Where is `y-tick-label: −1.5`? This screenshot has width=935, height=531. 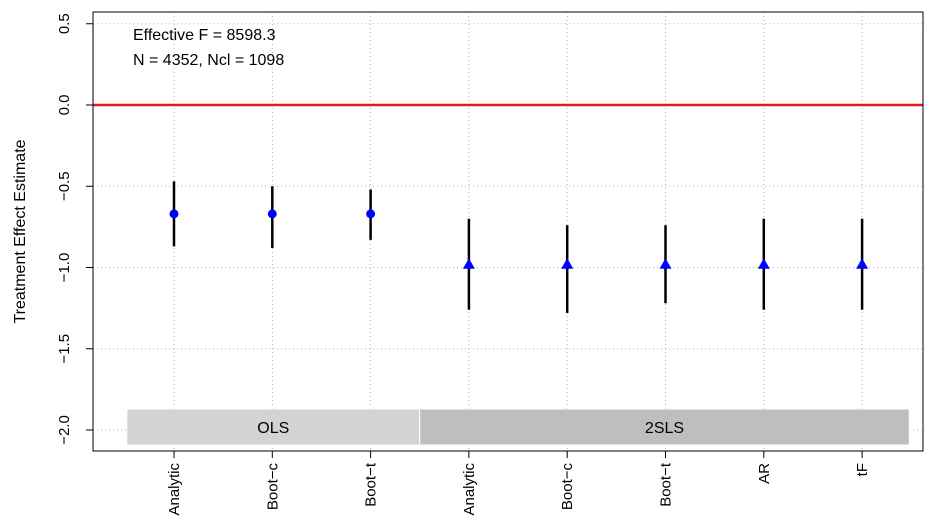
y-tick-label: −1.5 is located at coordinates (64, 349).